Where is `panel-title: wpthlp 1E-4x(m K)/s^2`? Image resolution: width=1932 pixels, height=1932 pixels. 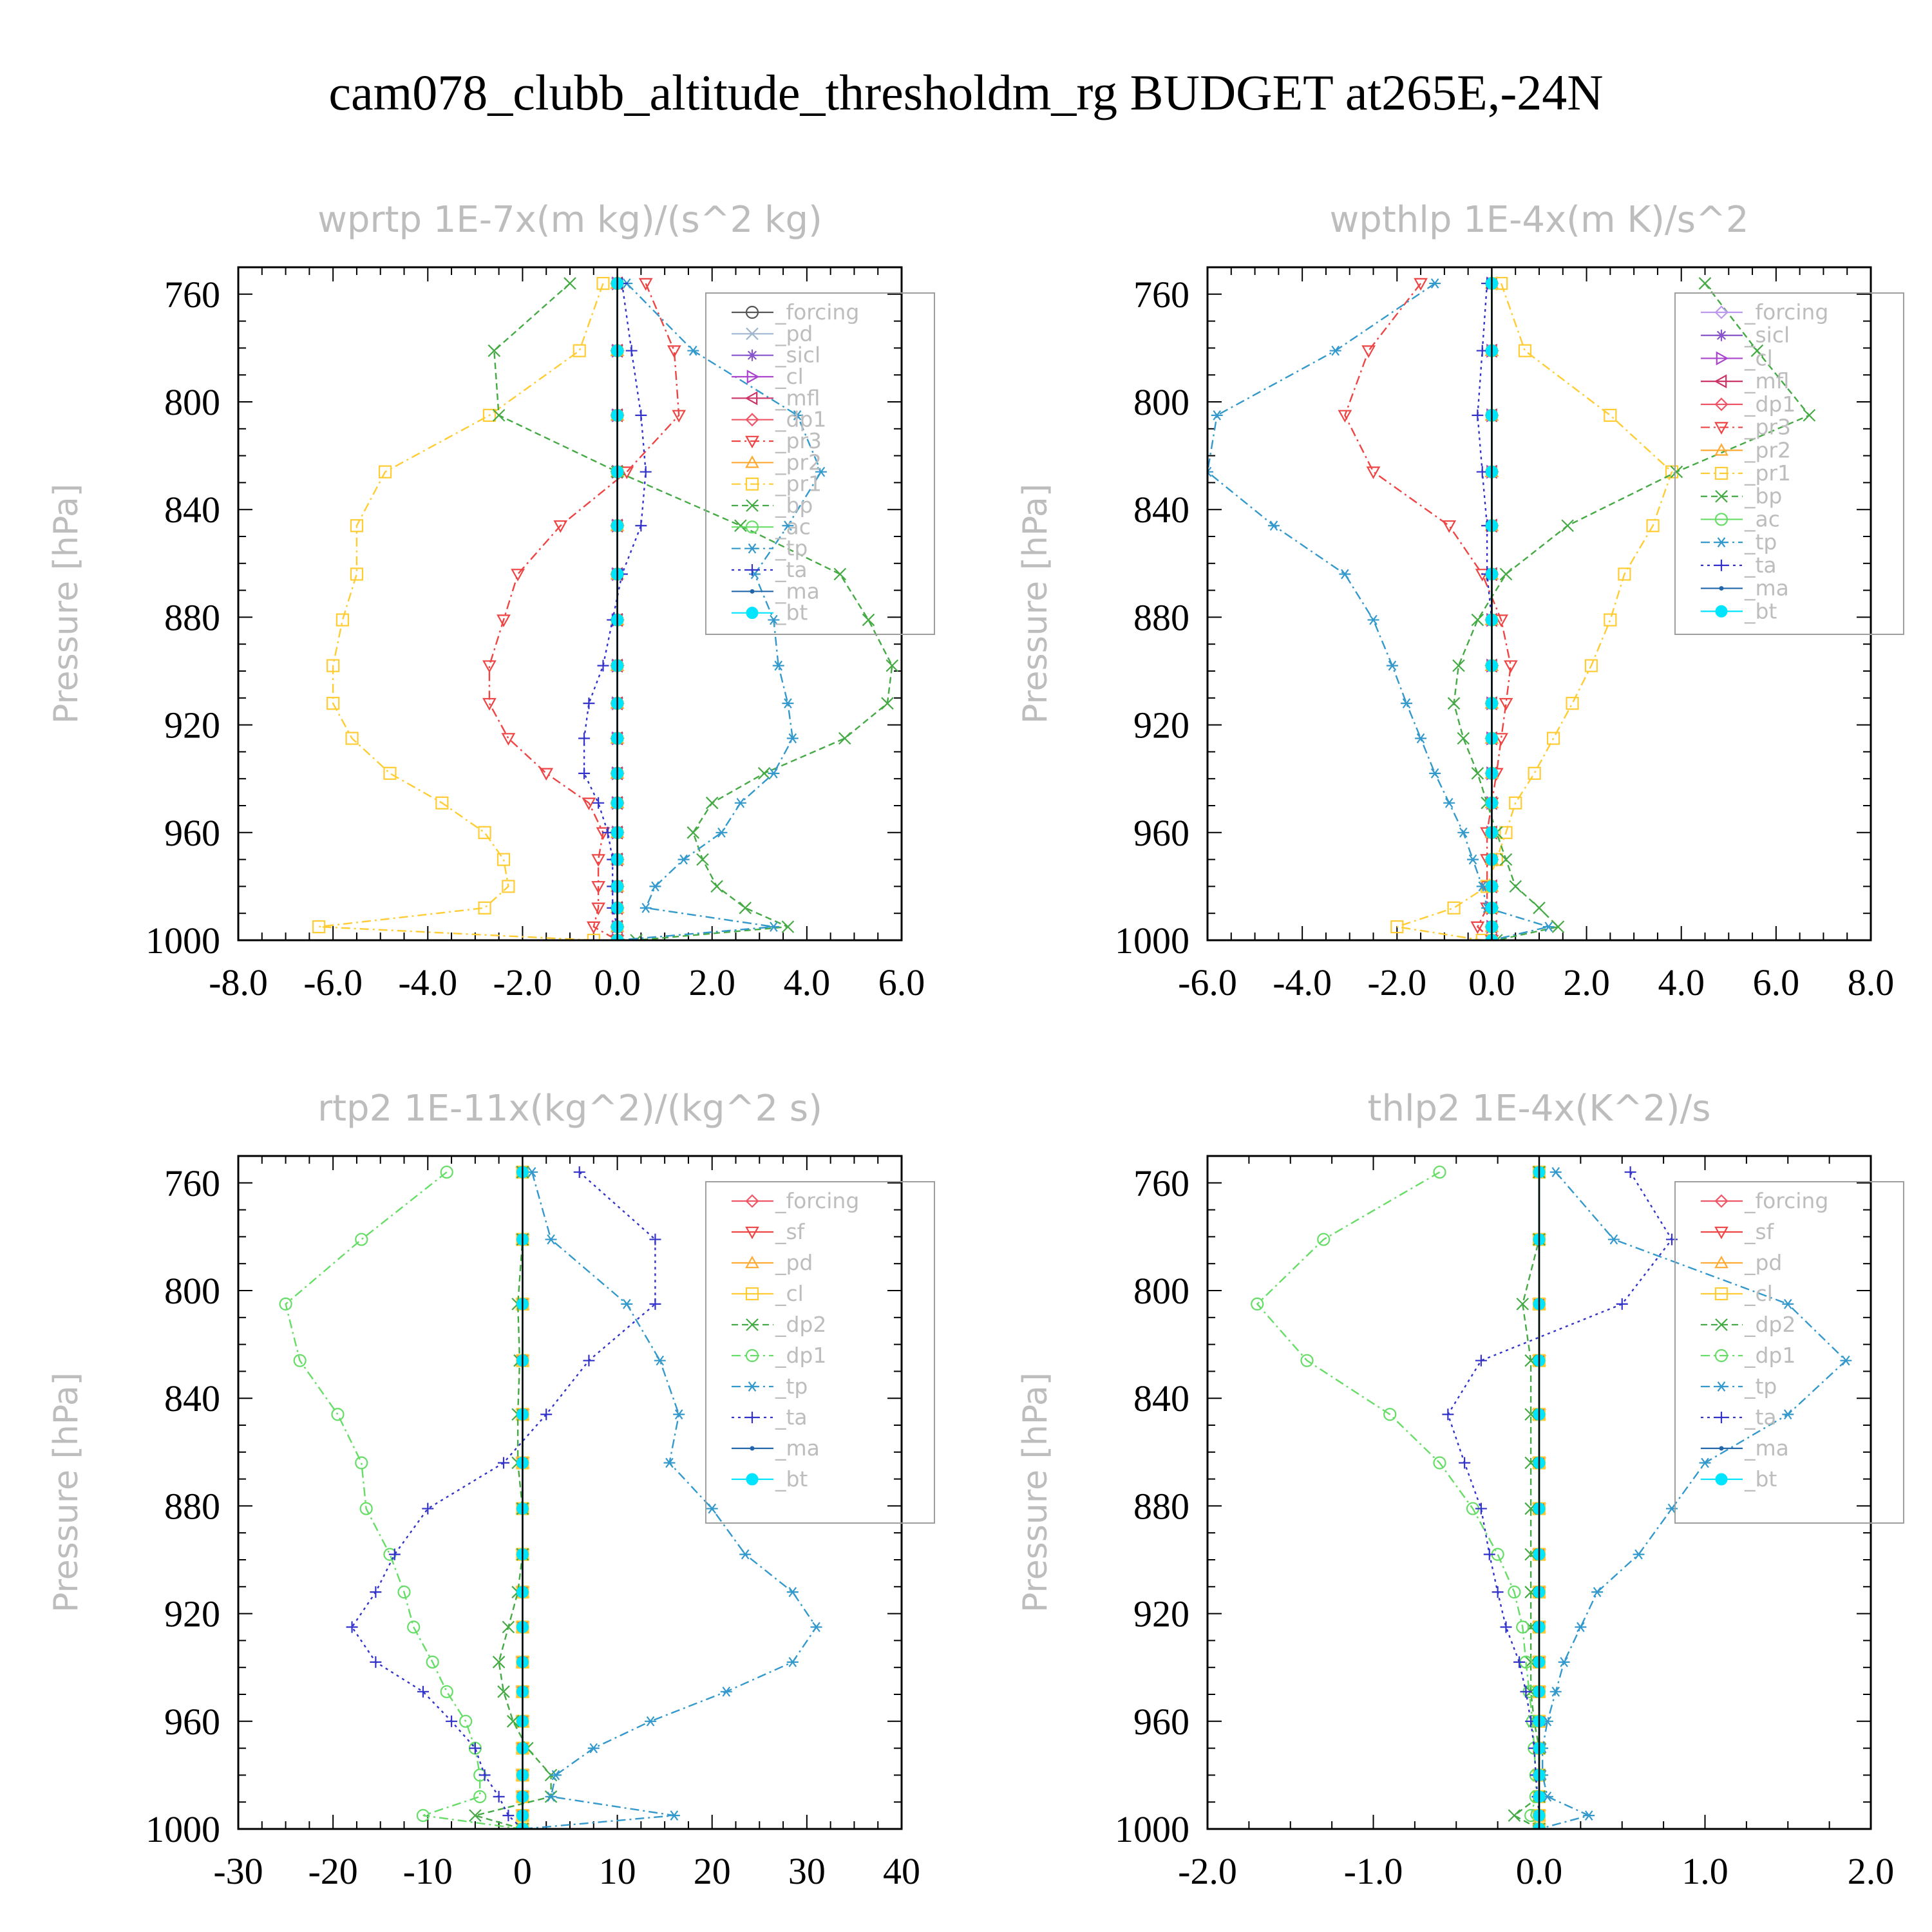 panel-title: wpthlp 1E-4x(m K)/s^2 is located at coordinates (1539, 220).